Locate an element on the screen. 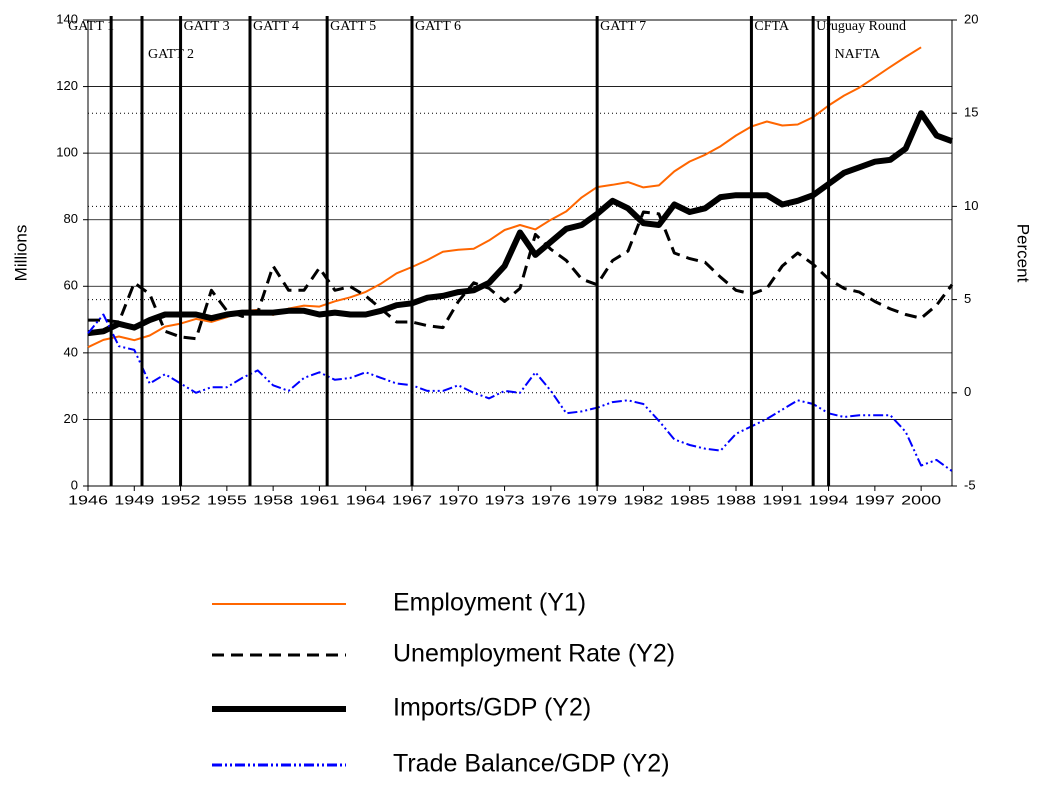  event-label: Uruguay Round is located at coordinates (861, 26).